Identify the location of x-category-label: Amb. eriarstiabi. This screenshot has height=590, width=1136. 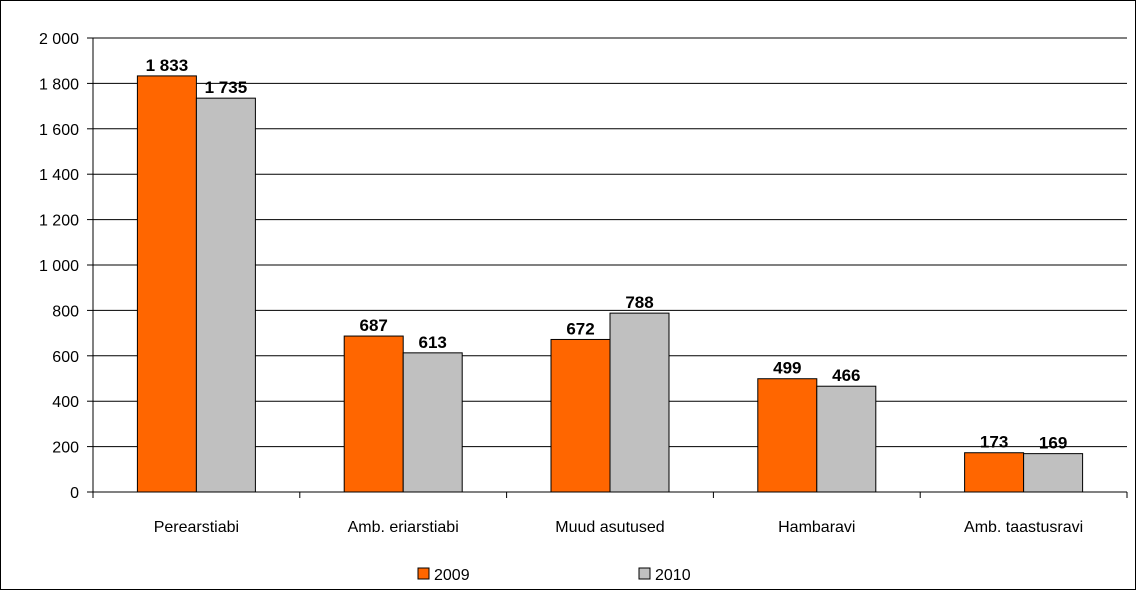
(403, 527).